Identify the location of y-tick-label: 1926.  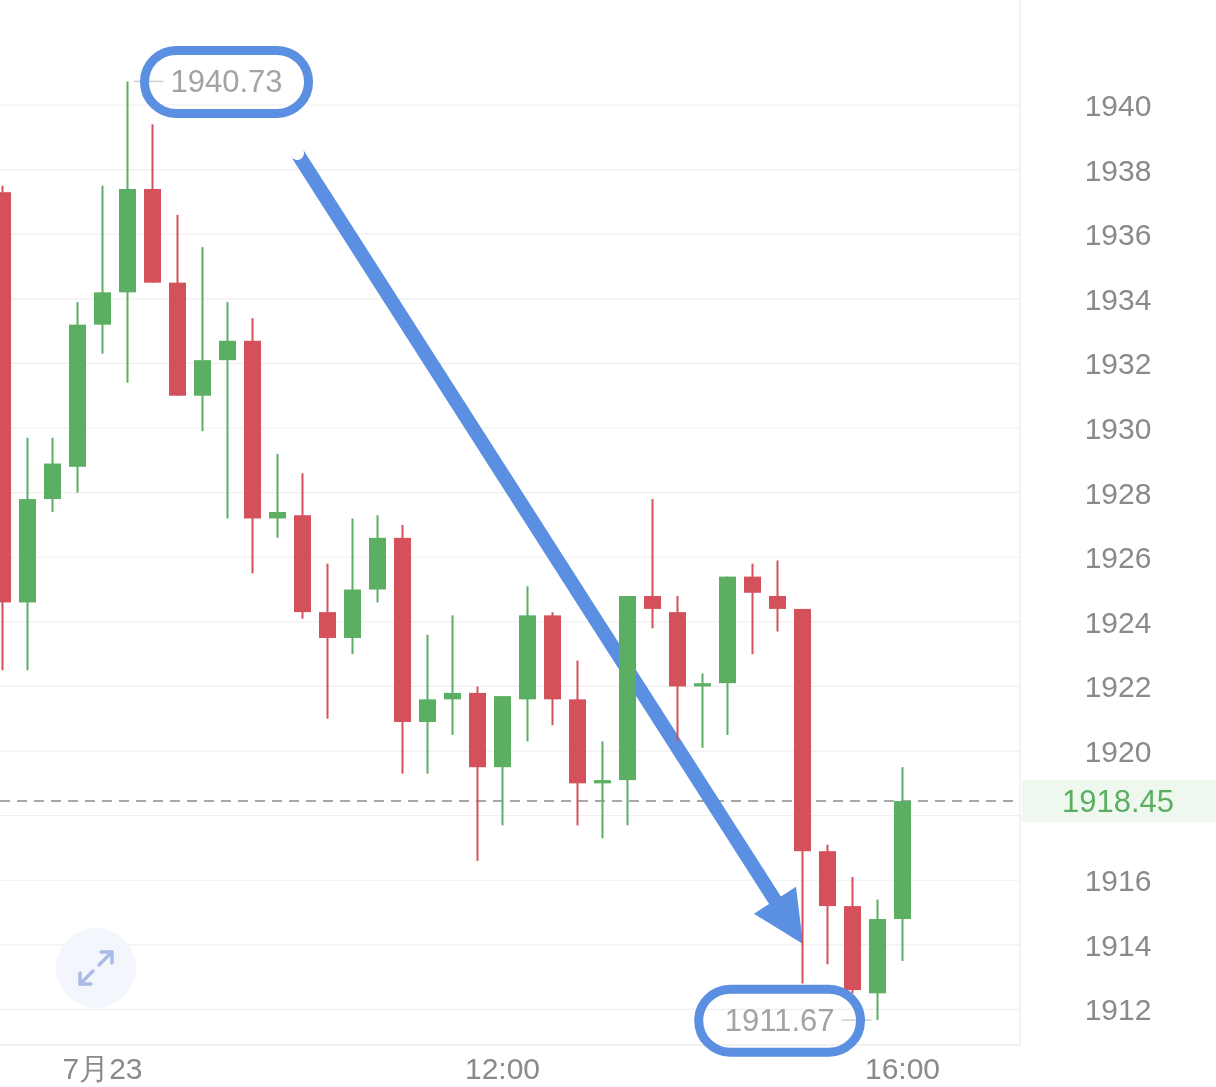
(1118, 558).